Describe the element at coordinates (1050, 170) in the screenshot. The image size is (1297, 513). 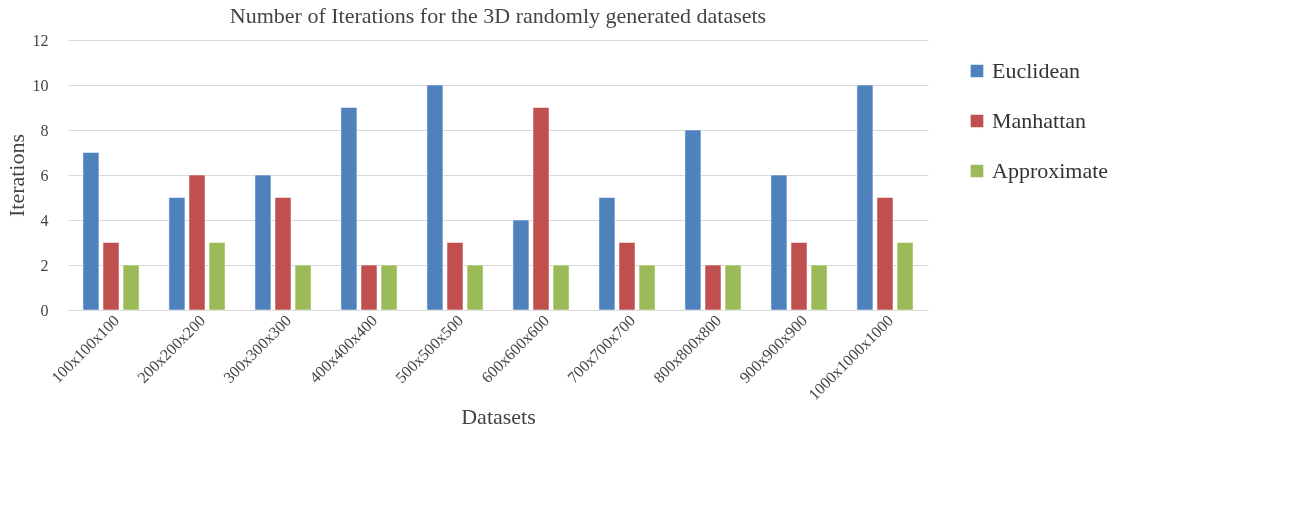
I see `legend-label: Approximate` at that location.